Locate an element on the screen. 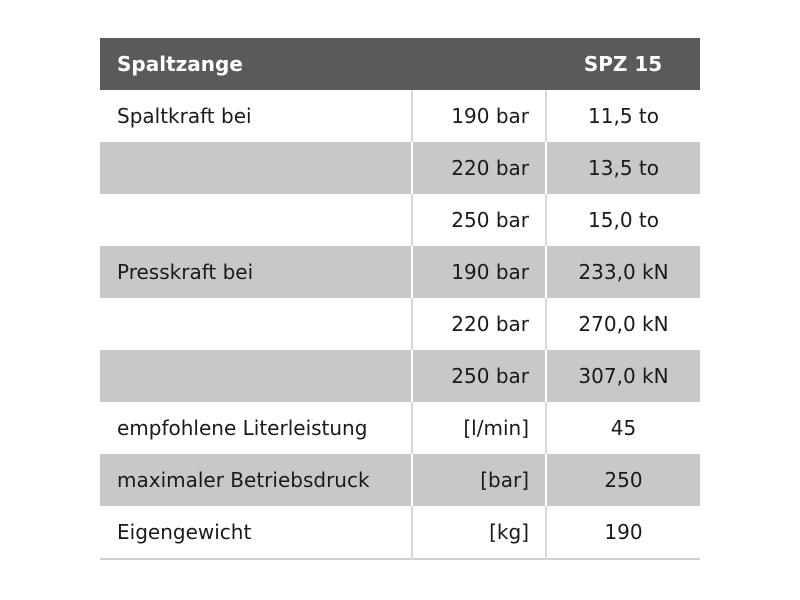 The height and width of the screenshot is (600, 800). table-row: 220 bar 270,0 kN is located at coordinates (400, 324).